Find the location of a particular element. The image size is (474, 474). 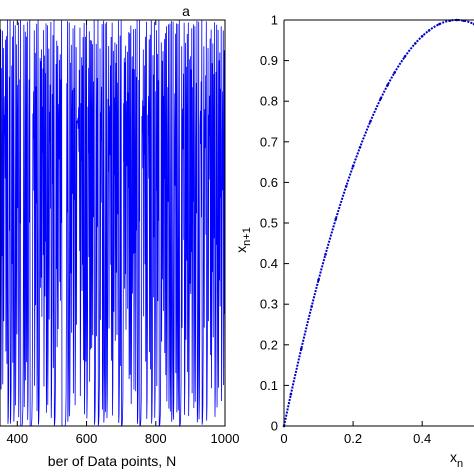

right-y-axis-label: xn+1 is located at coordinates (243, 240).